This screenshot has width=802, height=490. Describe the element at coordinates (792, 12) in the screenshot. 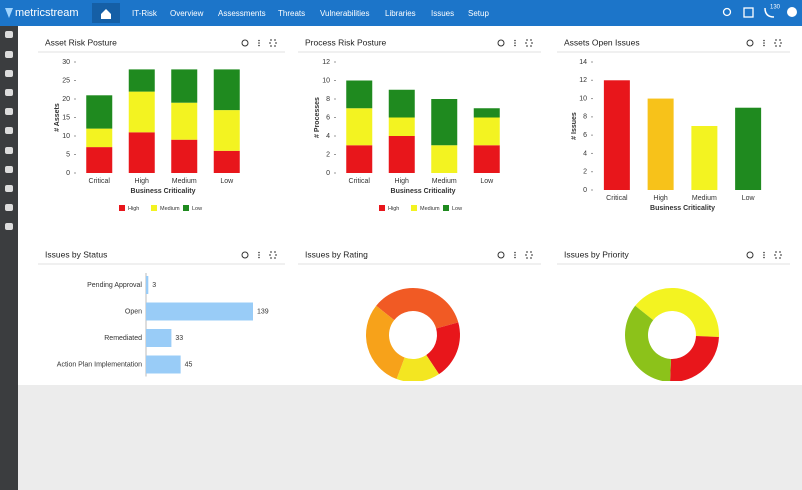

I see `user-icon` at that location.